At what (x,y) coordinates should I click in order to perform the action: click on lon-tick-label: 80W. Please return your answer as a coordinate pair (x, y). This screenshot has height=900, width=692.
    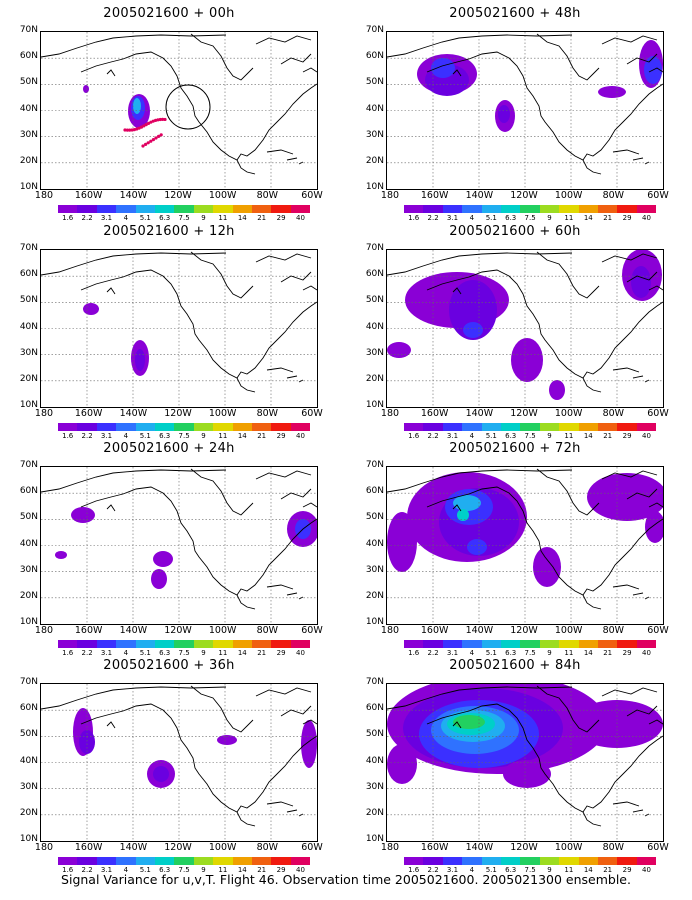
    Looking at the image, I should click on (613, 195).